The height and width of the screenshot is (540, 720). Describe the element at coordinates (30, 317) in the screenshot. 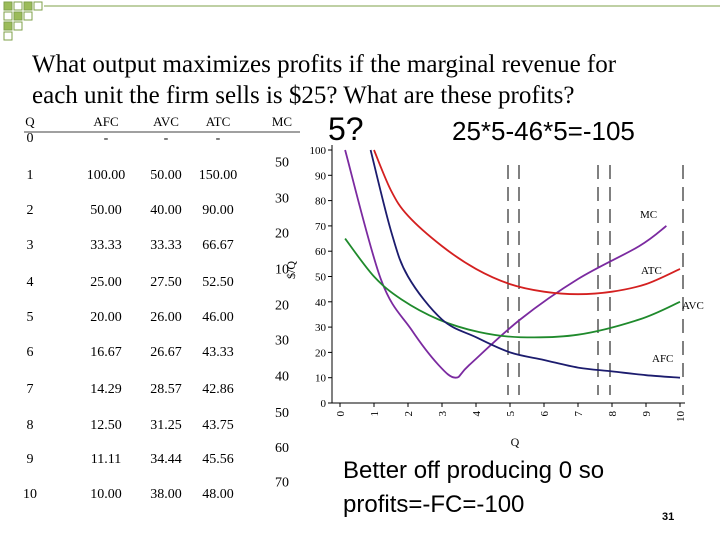

I see `table-cell: 5` at that location.